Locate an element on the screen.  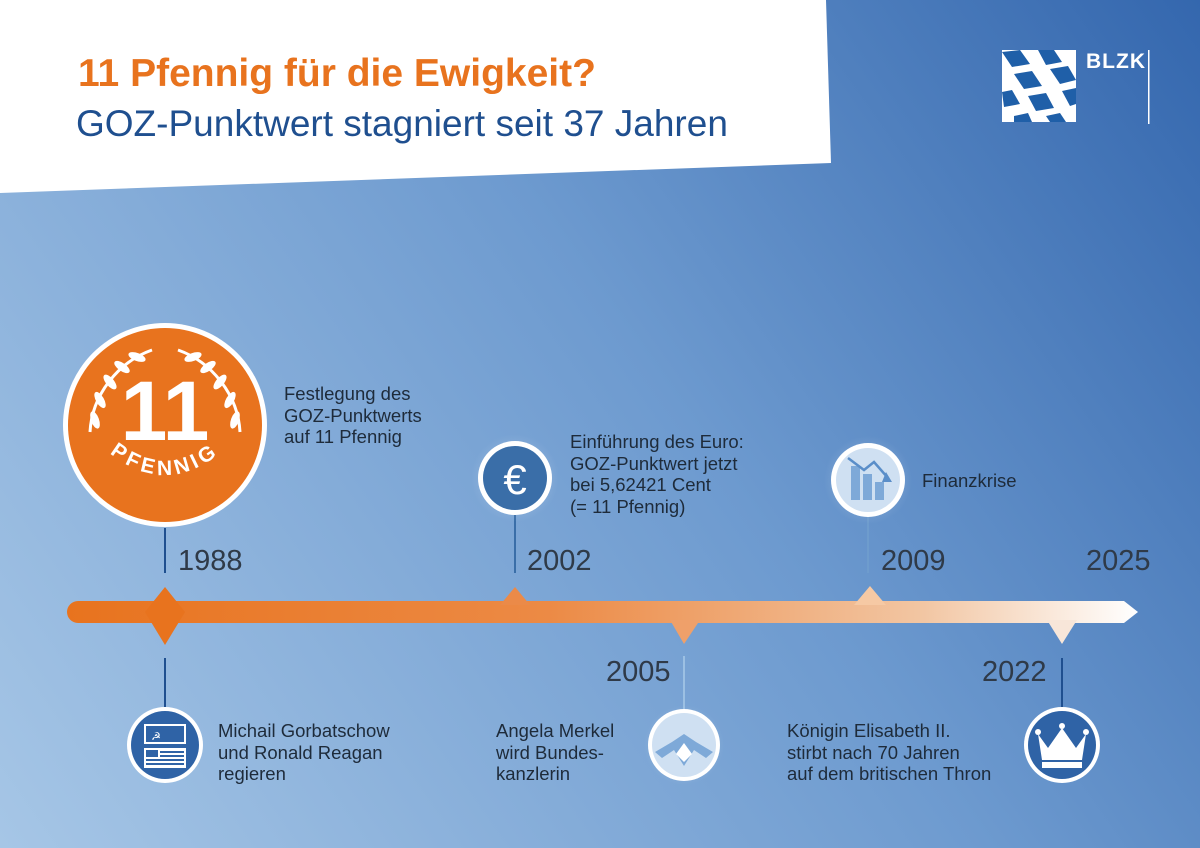
year-2025: 2025 is located at coordinates (1118, 561).